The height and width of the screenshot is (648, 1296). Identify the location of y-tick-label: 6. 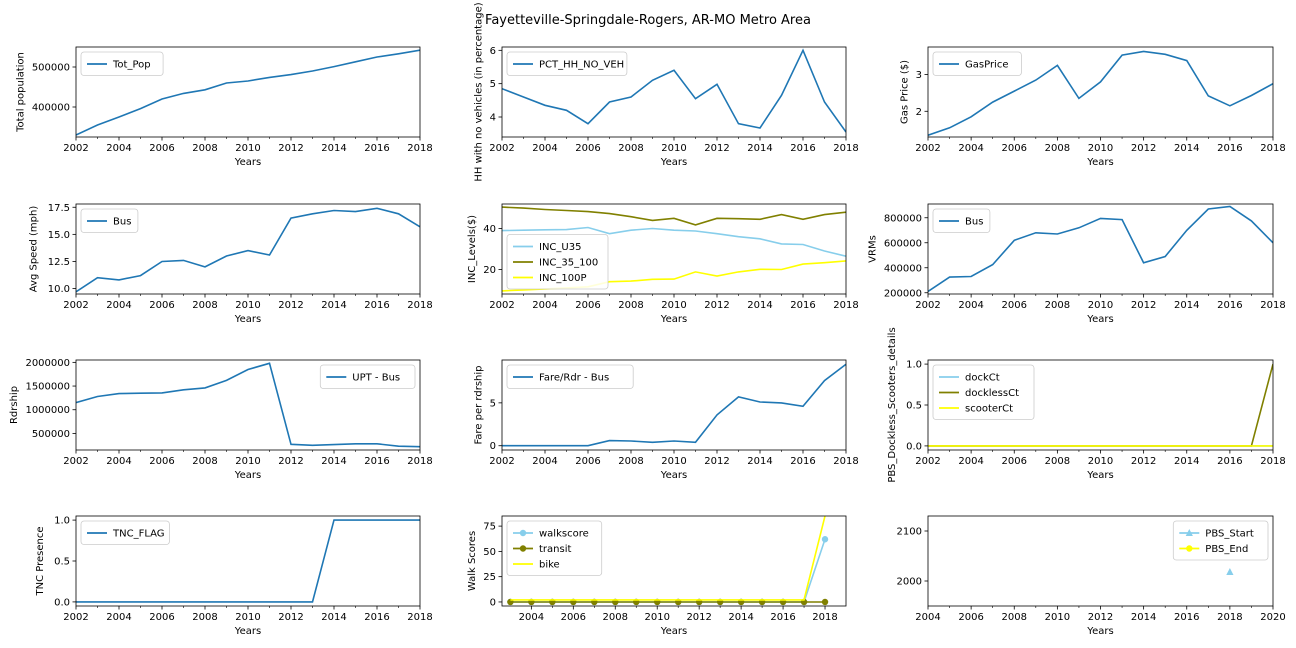
(493, 51).